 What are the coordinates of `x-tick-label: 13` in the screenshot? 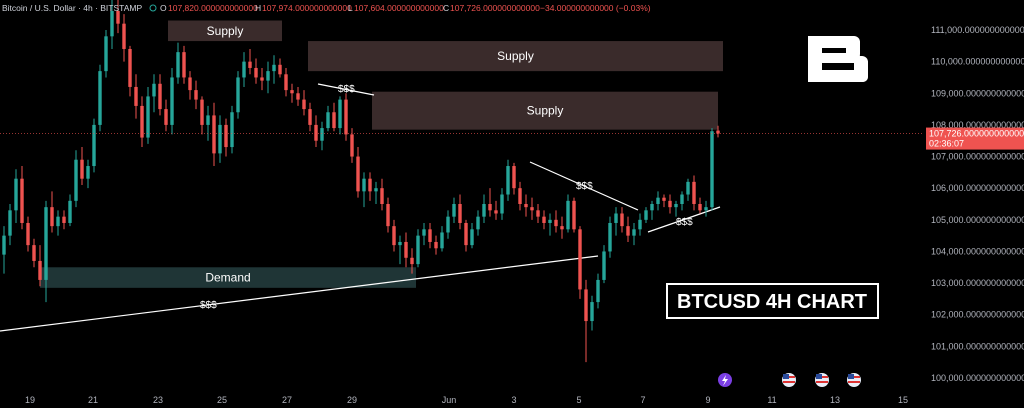 It's located at (835, 400).